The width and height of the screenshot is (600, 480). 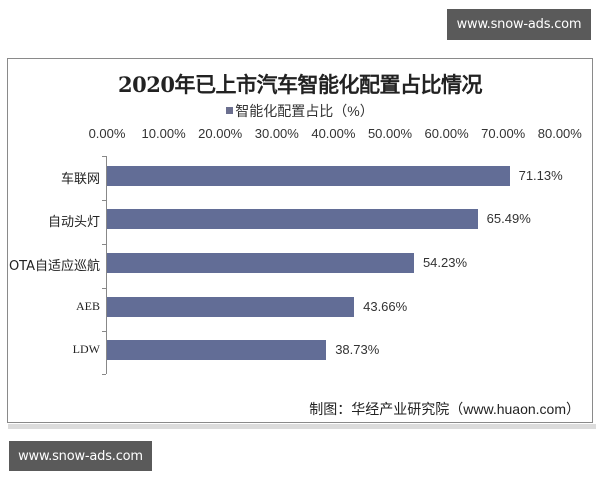 What do you see at coordinates (107, 133) in the screenshot?
I see `x-tick: 0.00%` at bounding box center [107, 133].